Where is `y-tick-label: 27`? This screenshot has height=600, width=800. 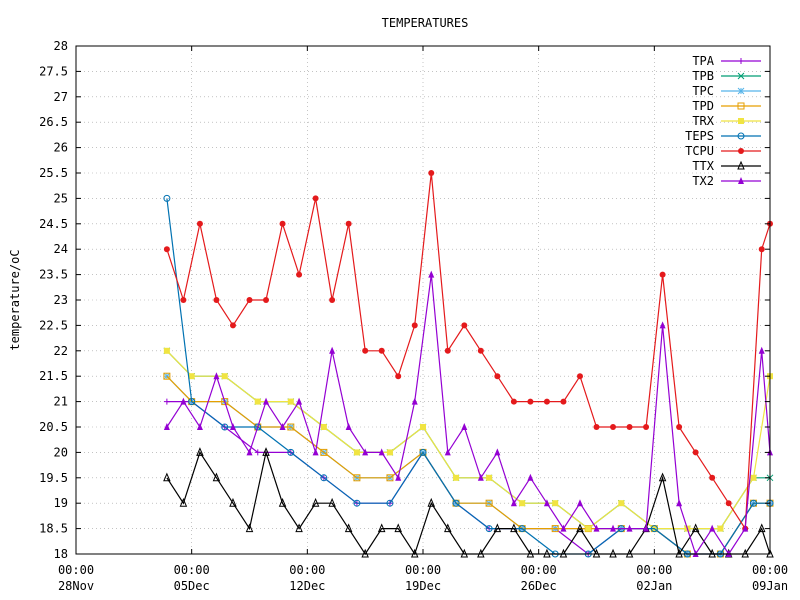
y-tick-label: 27 is located at coordinates (61, 97).